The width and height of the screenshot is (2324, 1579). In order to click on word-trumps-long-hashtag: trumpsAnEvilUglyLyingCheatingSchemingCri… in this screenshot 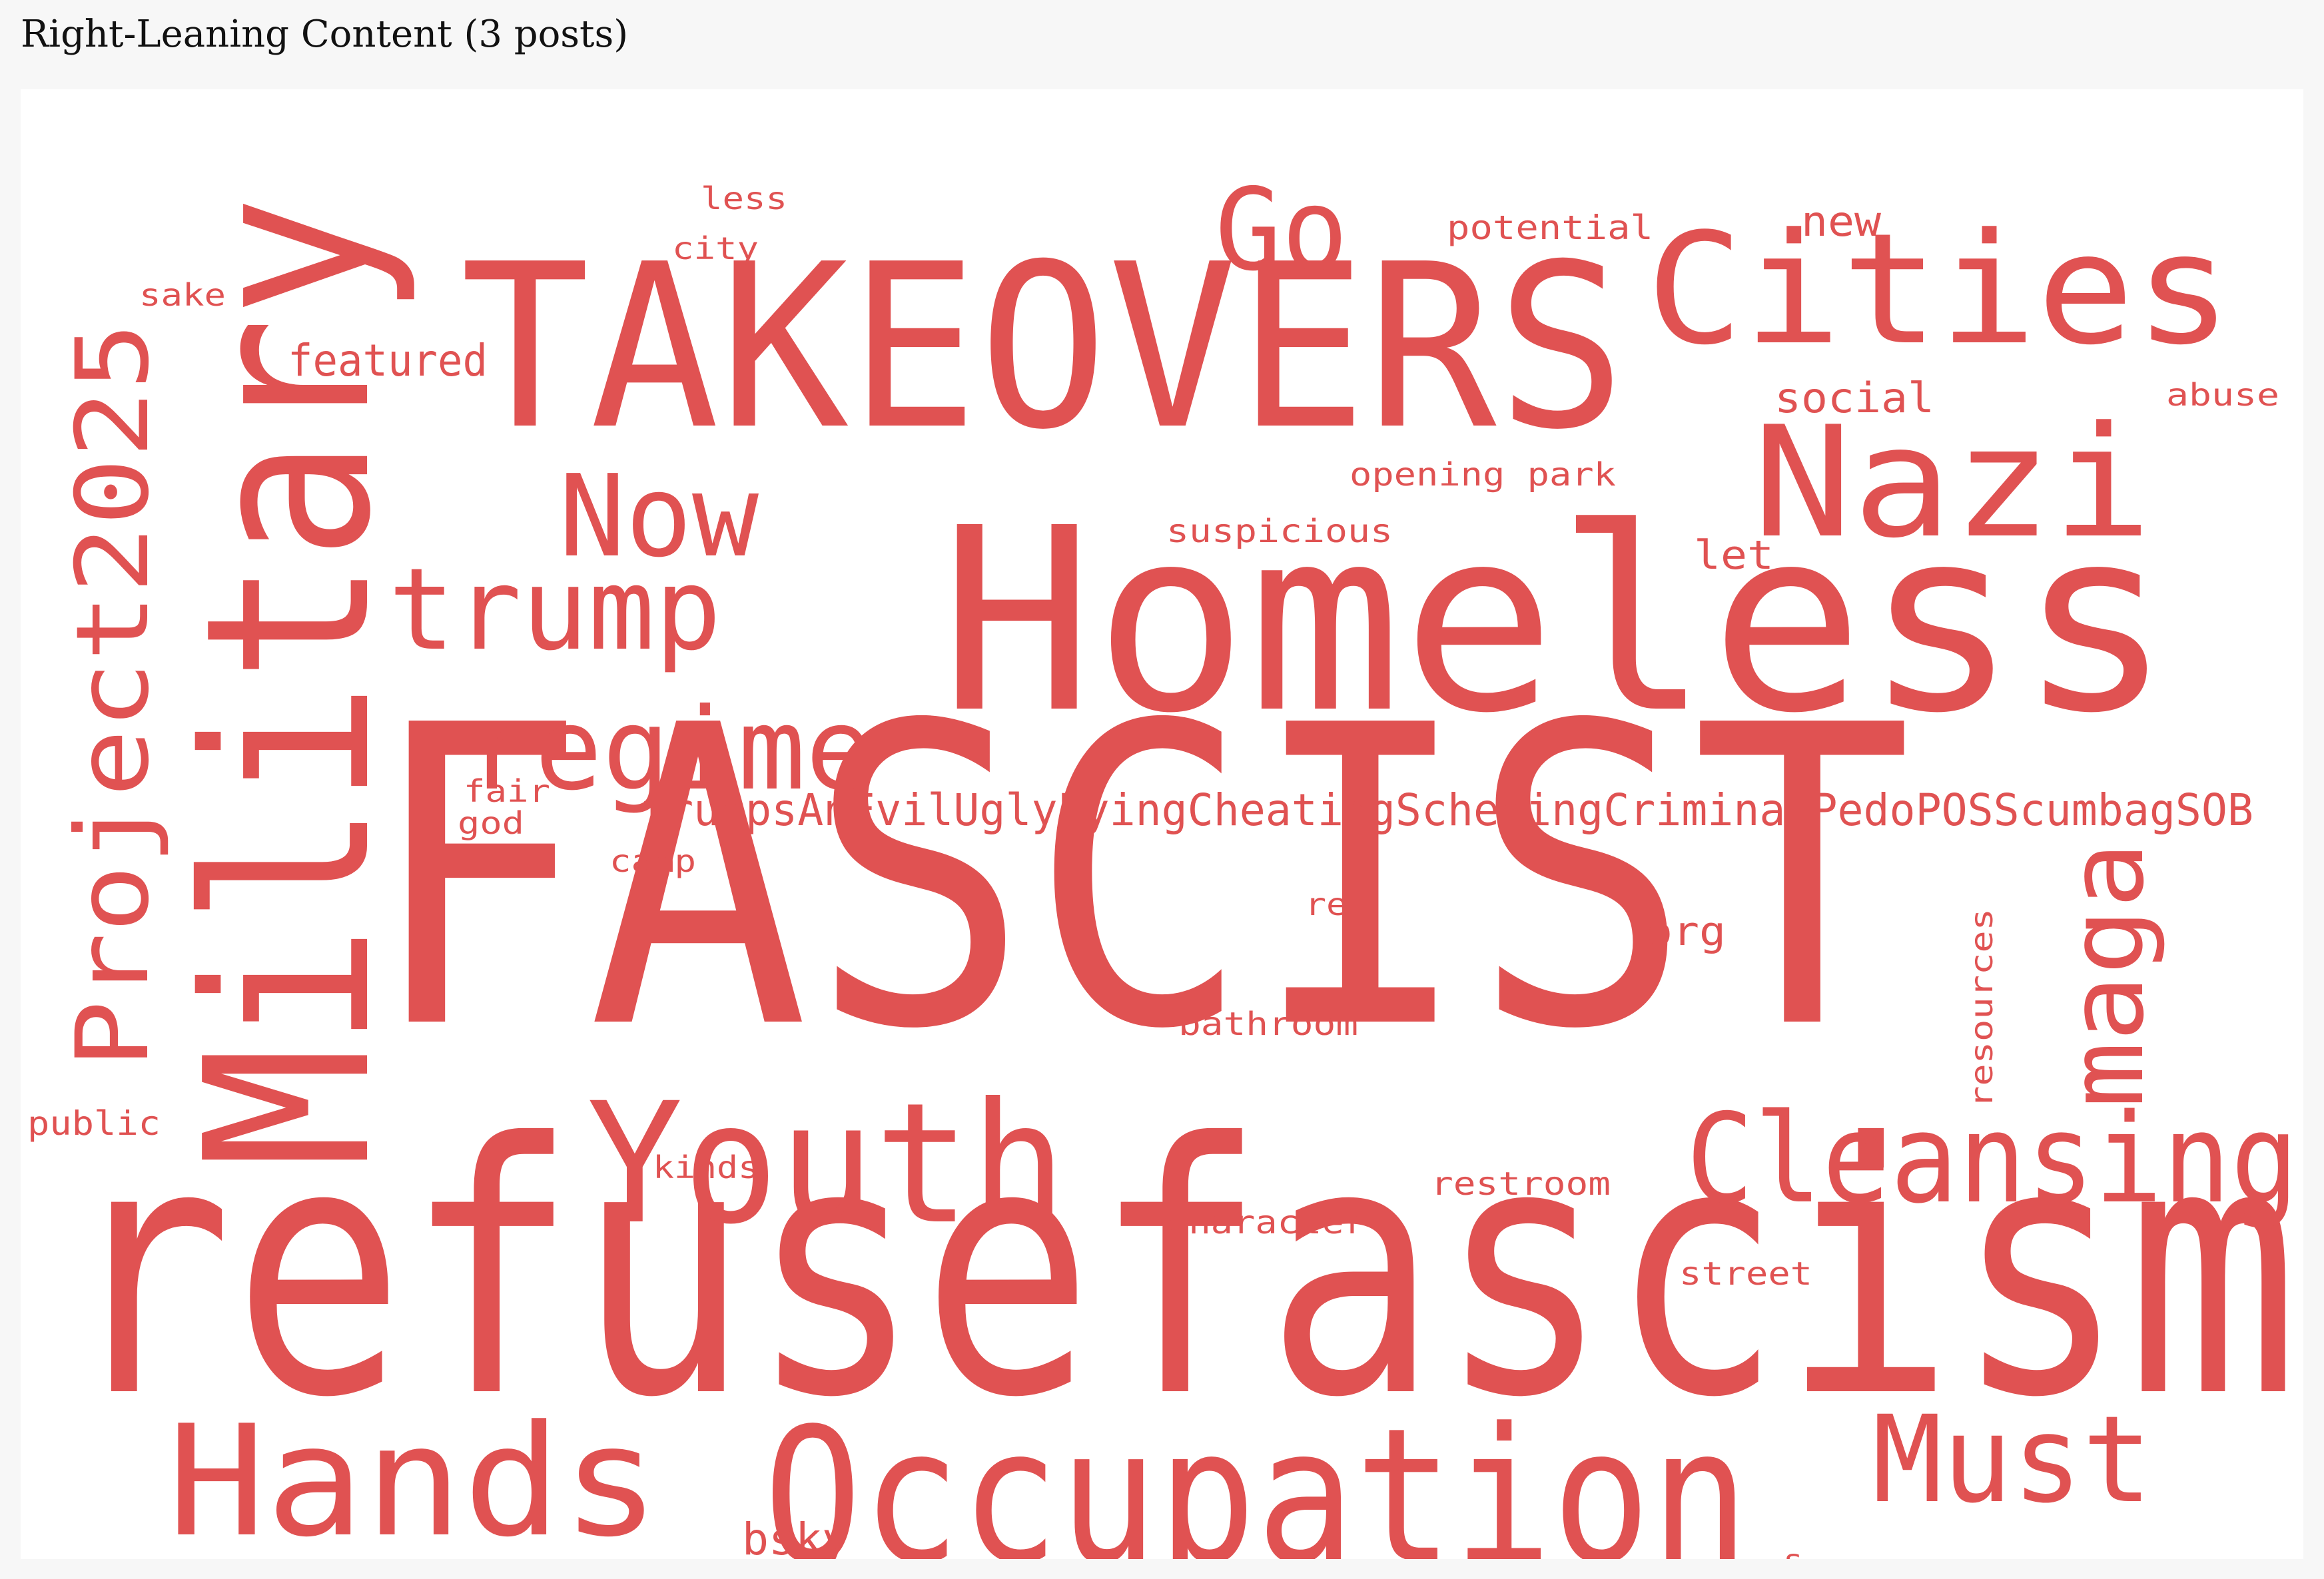, I will do `click(1447, 810)`.